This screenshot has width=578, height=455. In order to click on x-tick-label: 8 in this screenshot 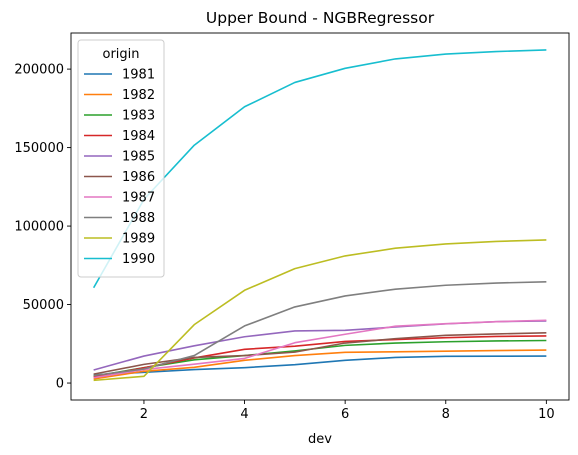, I will do `click(446, 414)`.